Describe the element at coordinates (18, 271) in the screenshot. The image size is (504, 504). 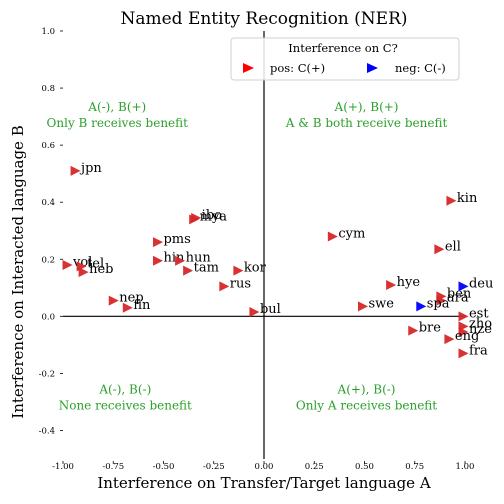
I see `y-axis-title: Interference on Interacted language B` at that location.